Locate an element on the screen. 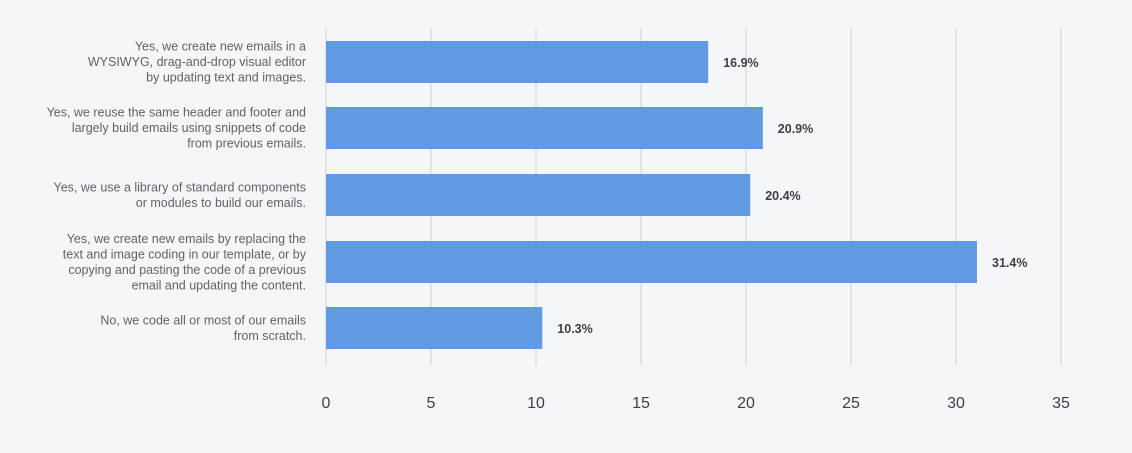 The width and height of the screenshot is (1132, 453). value-label-1: 16.9% is located at coordinates (740, 63).